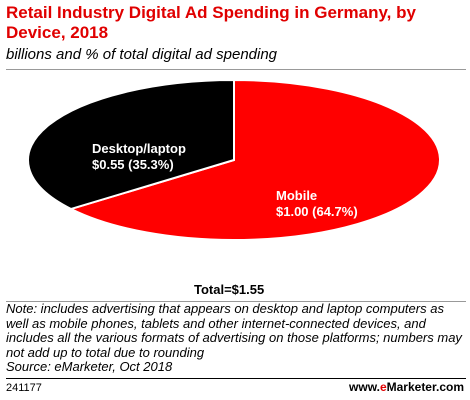  I want to click on source-text: Source: eMarketer, Oct 2018, so click(89, 367).